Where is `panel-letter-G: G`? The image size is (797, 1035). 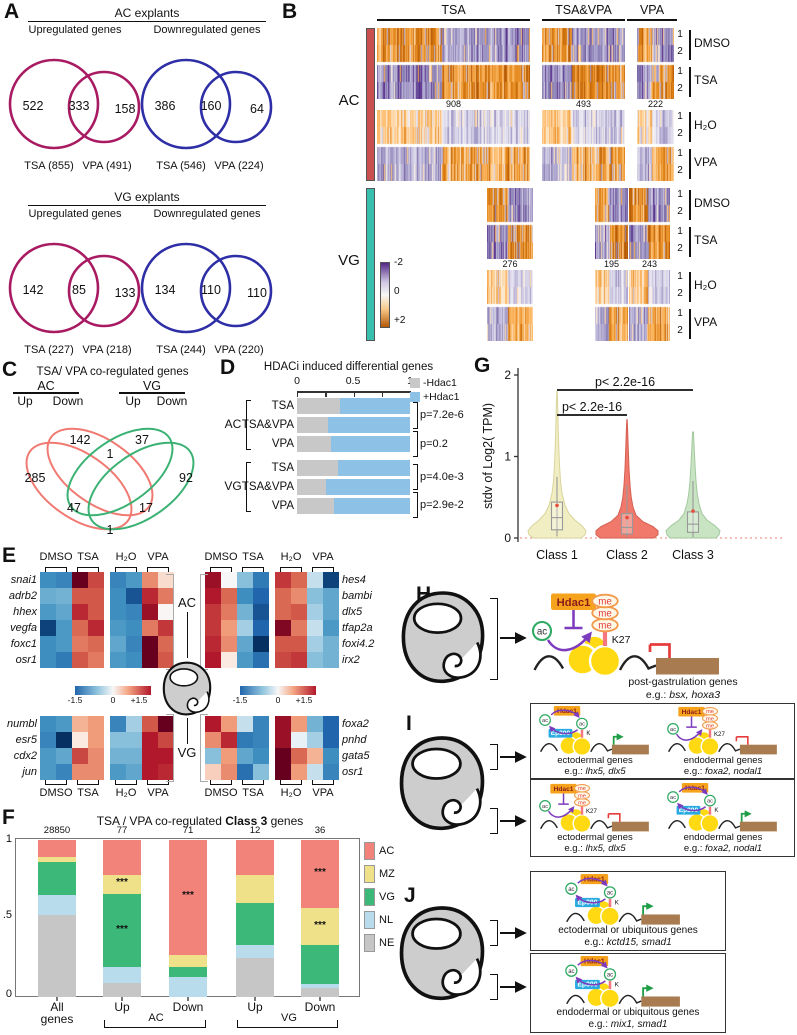 panel-letter-G: G is located at coordinates (482, 365).